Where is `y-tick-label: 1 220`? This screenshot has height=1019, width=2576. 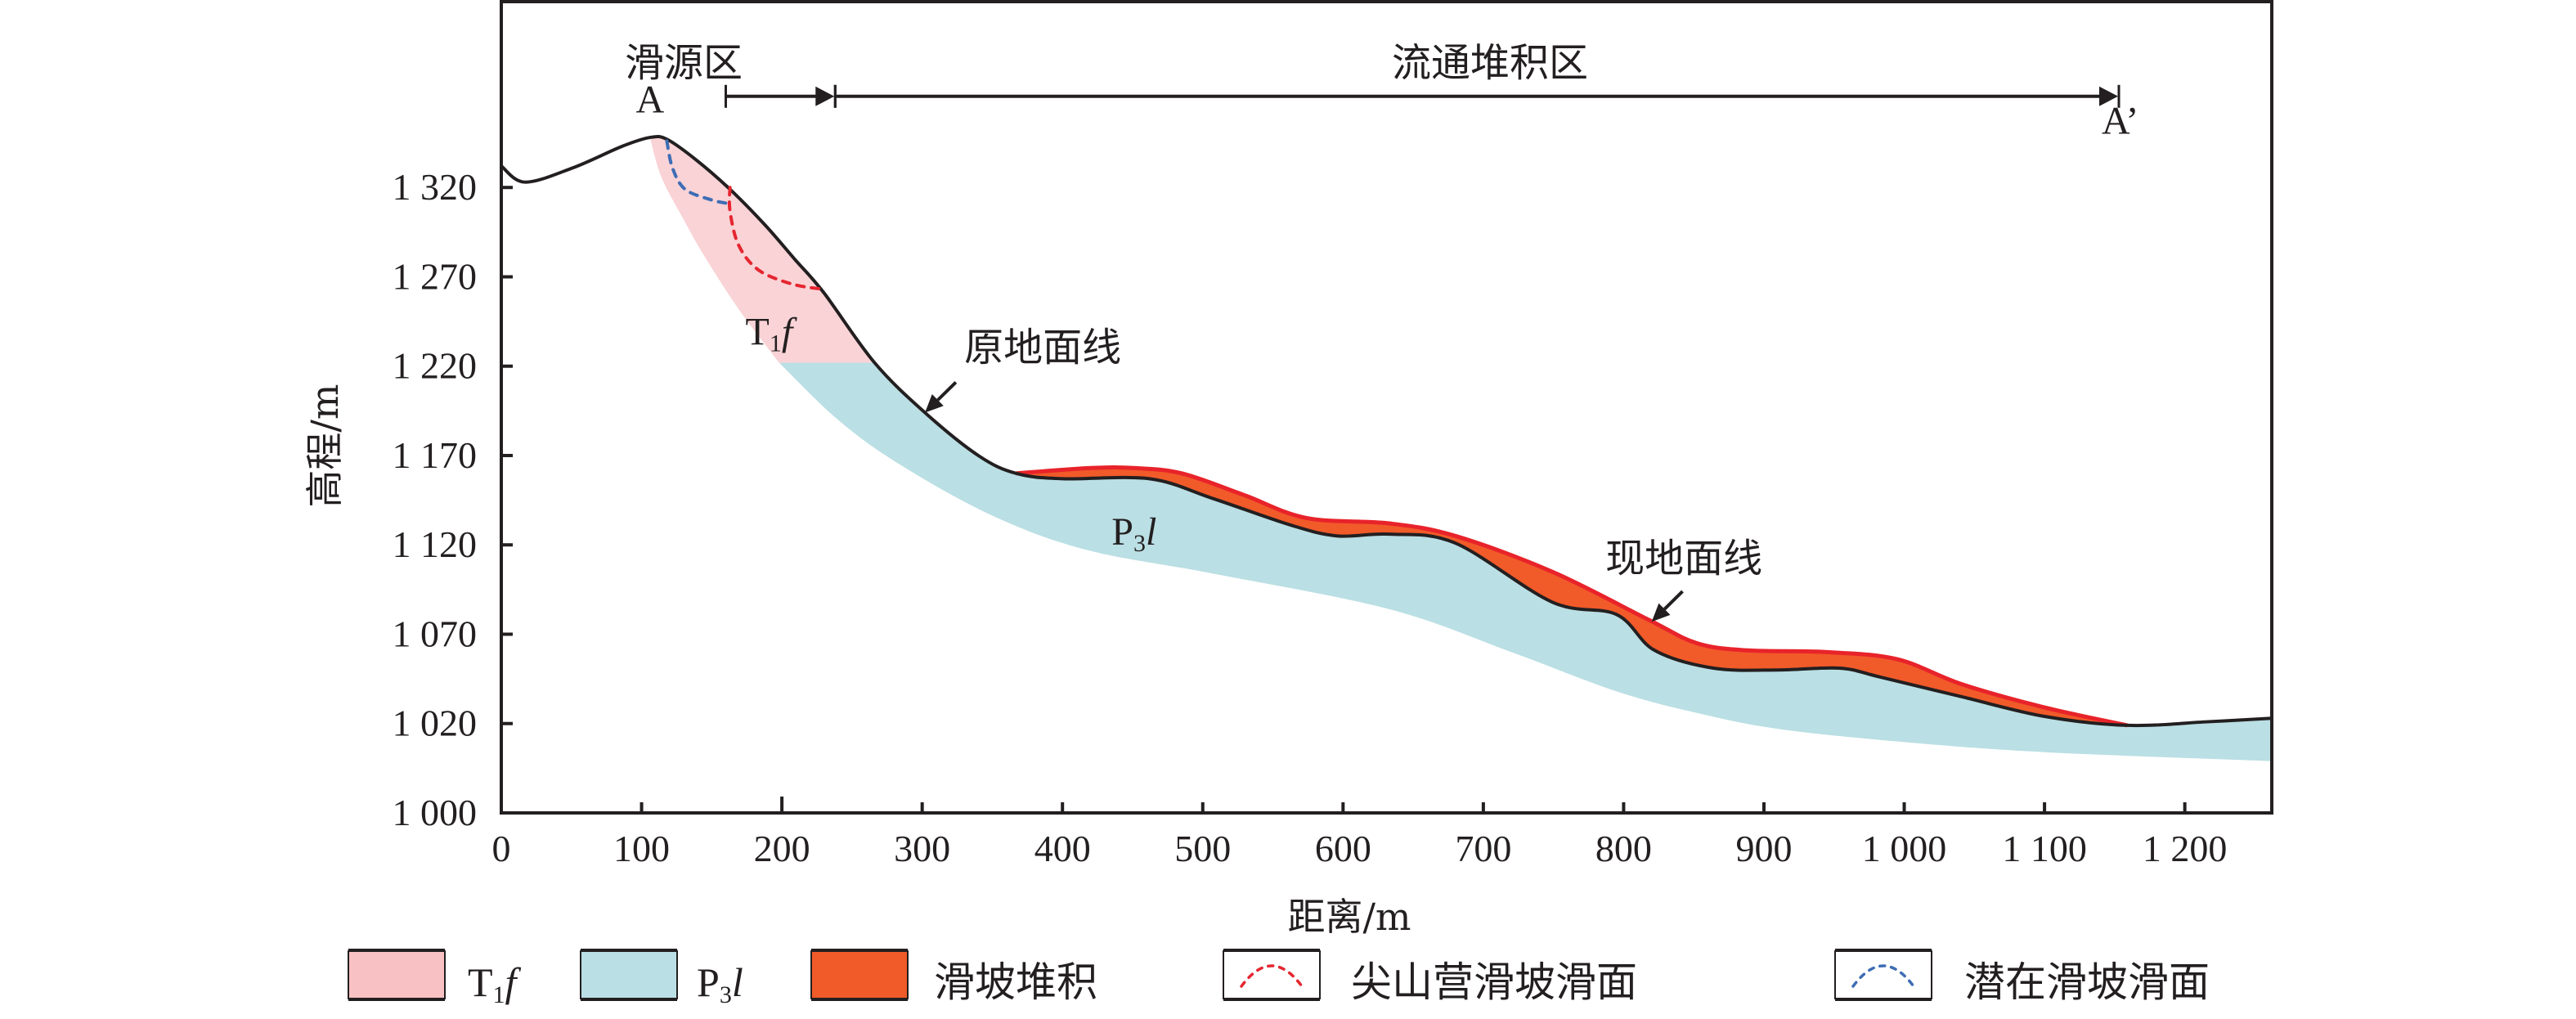 y-tick-label: 1 220 is located at coordinates (436, 366).